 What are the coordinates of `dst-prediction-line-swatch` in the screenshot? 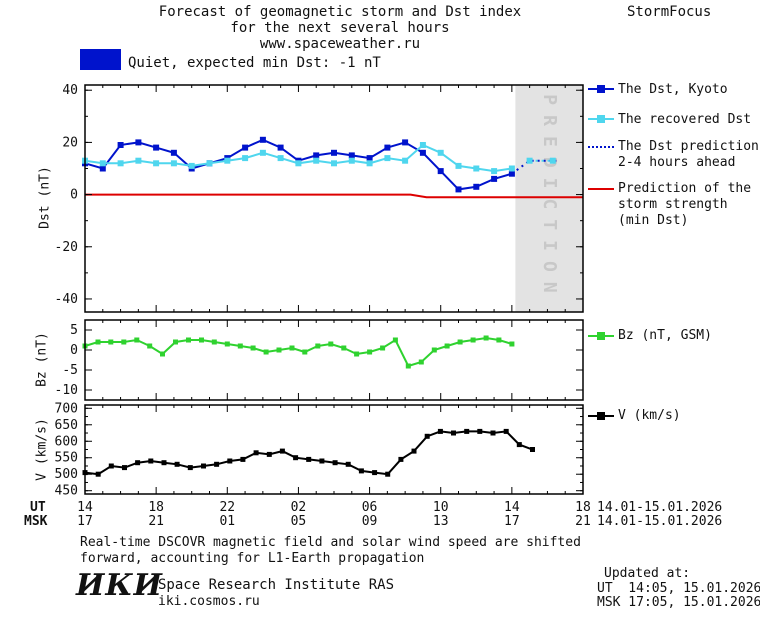 It's located at (601, 147).